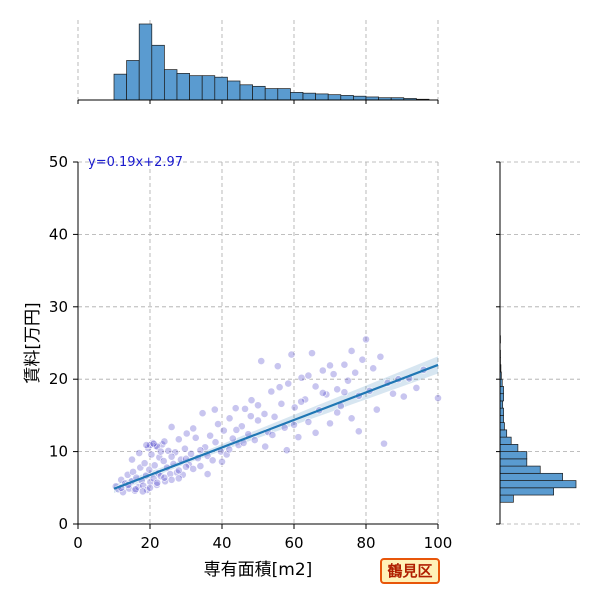 The width and height of the screenshot is (600, 605). Describe the element at coordinates (221, 543) in the screenshot. I see `x-tick-label: 40` at that location.